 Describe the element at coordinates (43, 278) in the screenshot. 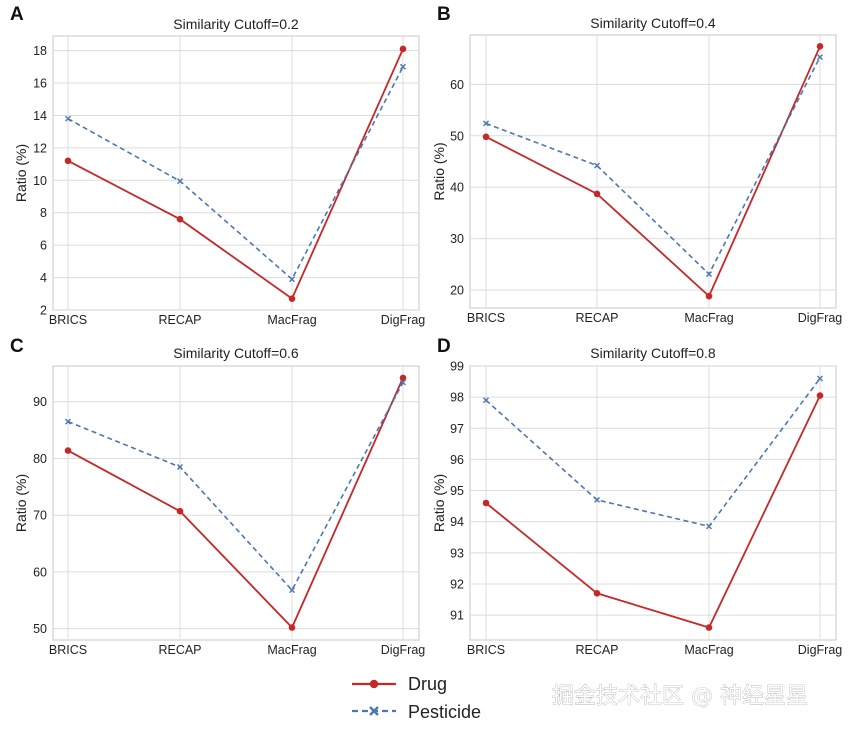

I see `y-tick-label: 4` at that location.